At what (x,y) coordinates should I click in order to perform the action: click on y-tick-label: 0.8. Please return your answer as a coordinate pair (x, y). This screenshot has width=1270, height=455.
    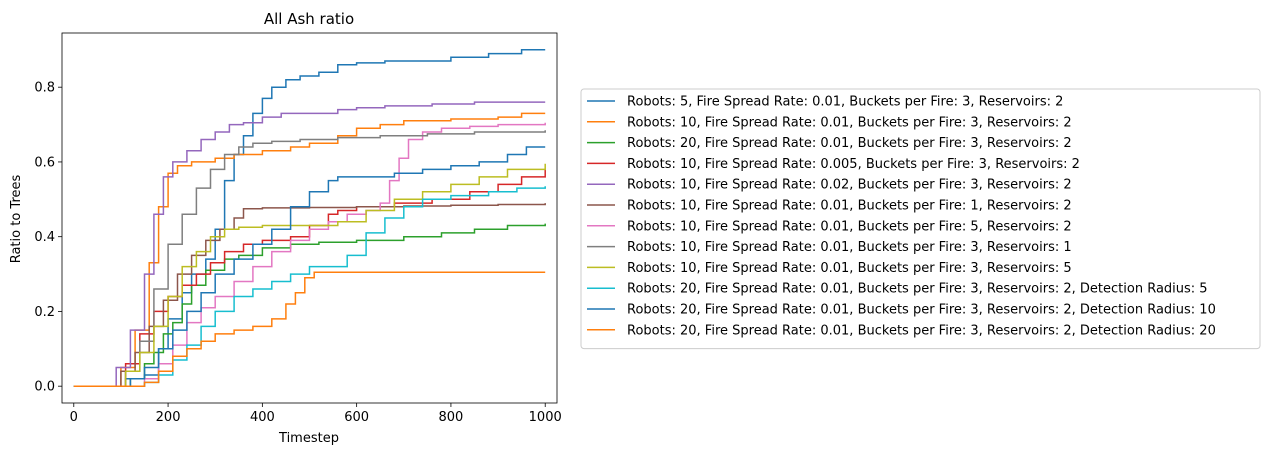
    Looking at the image, I should click on (44, 88).